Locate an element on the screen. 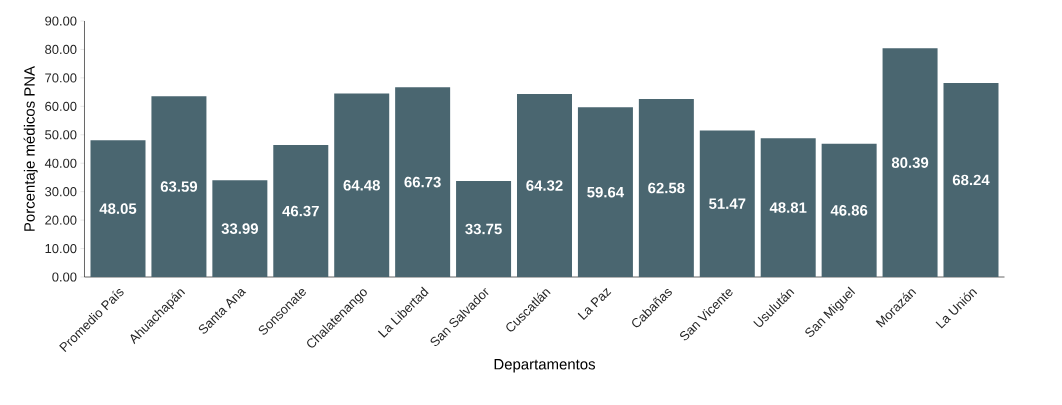 Image resolution: width=1062 pixels, height=405 pixels. y-tick-label: 50.00 is located at coordinates (61, 135).